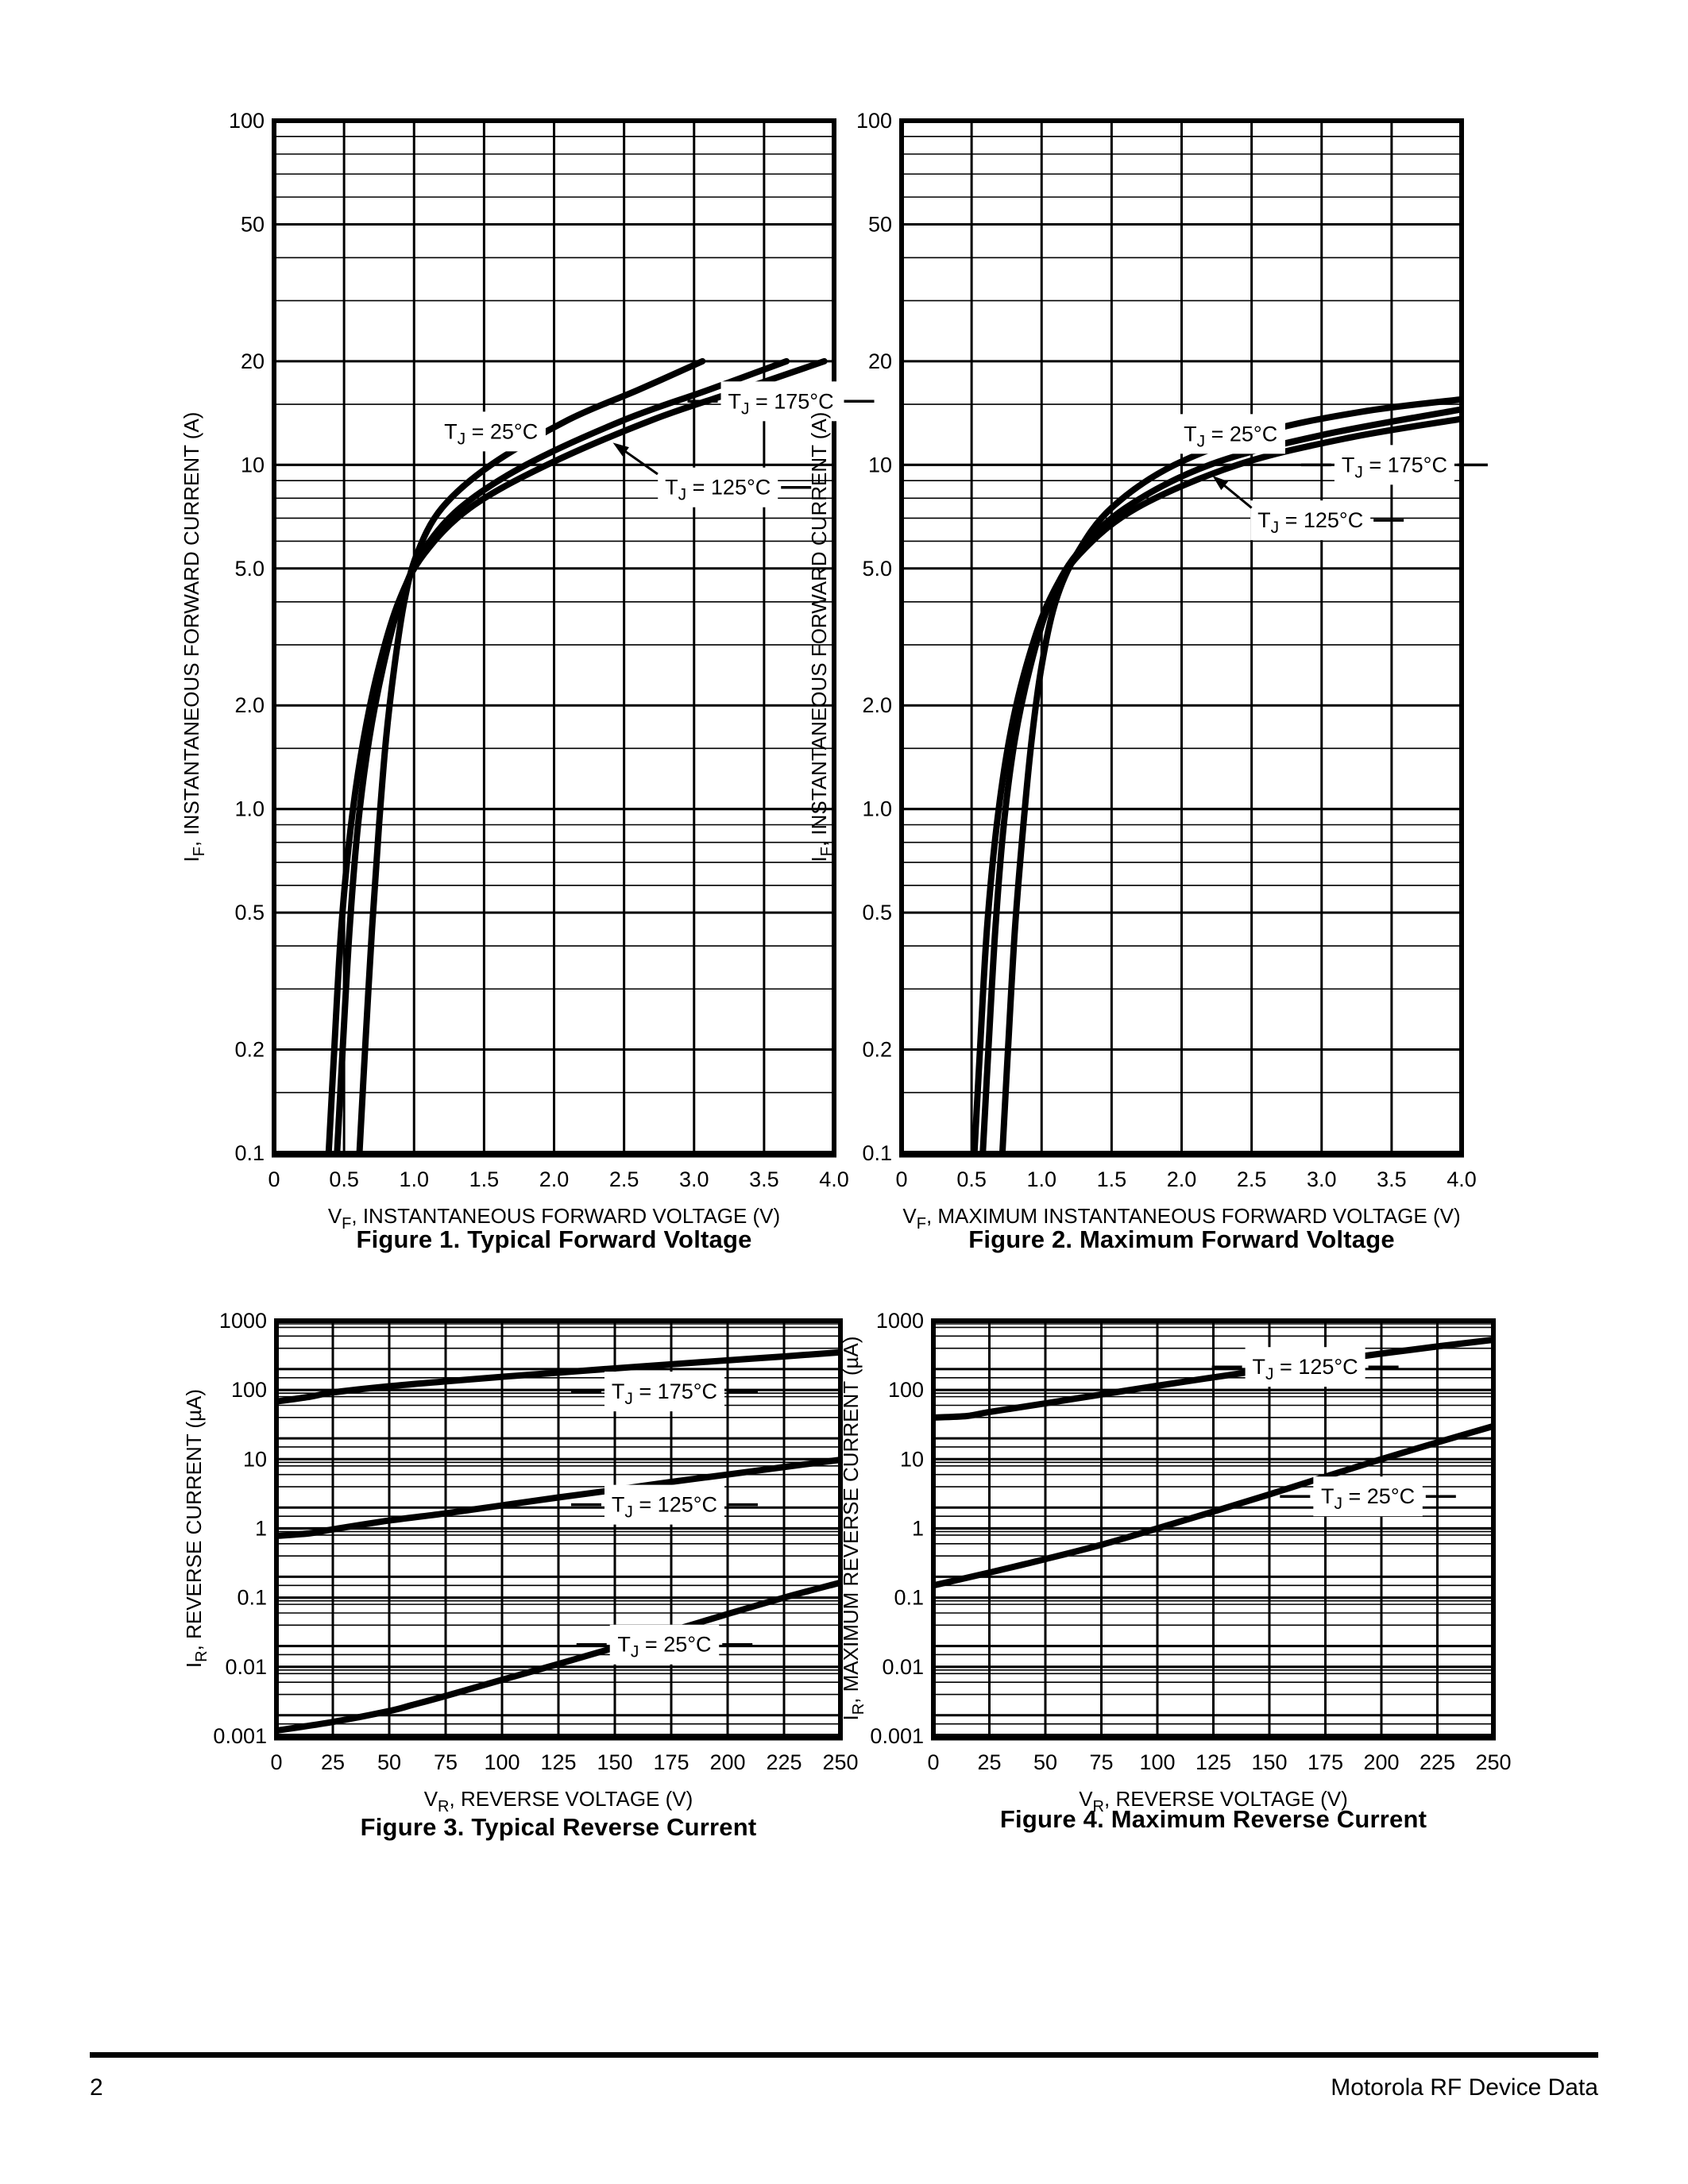 Image resolution: width=1688 pixels, height=2184 pixels. Describe the element at coordinates (253, 361) in the screenshot. I see `y-tick-label: 20` at that location.